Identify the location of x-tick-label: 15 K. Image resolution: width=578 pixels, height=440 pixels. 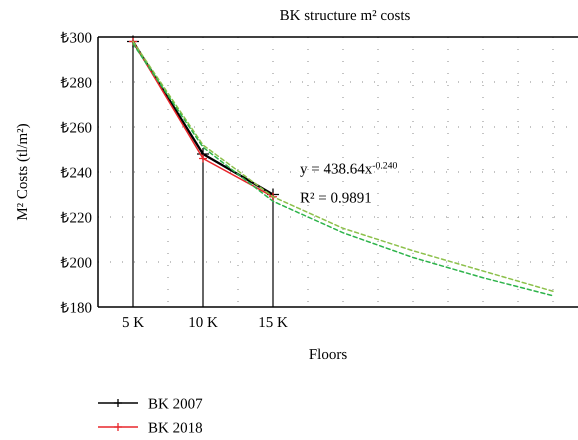
(273, 323).